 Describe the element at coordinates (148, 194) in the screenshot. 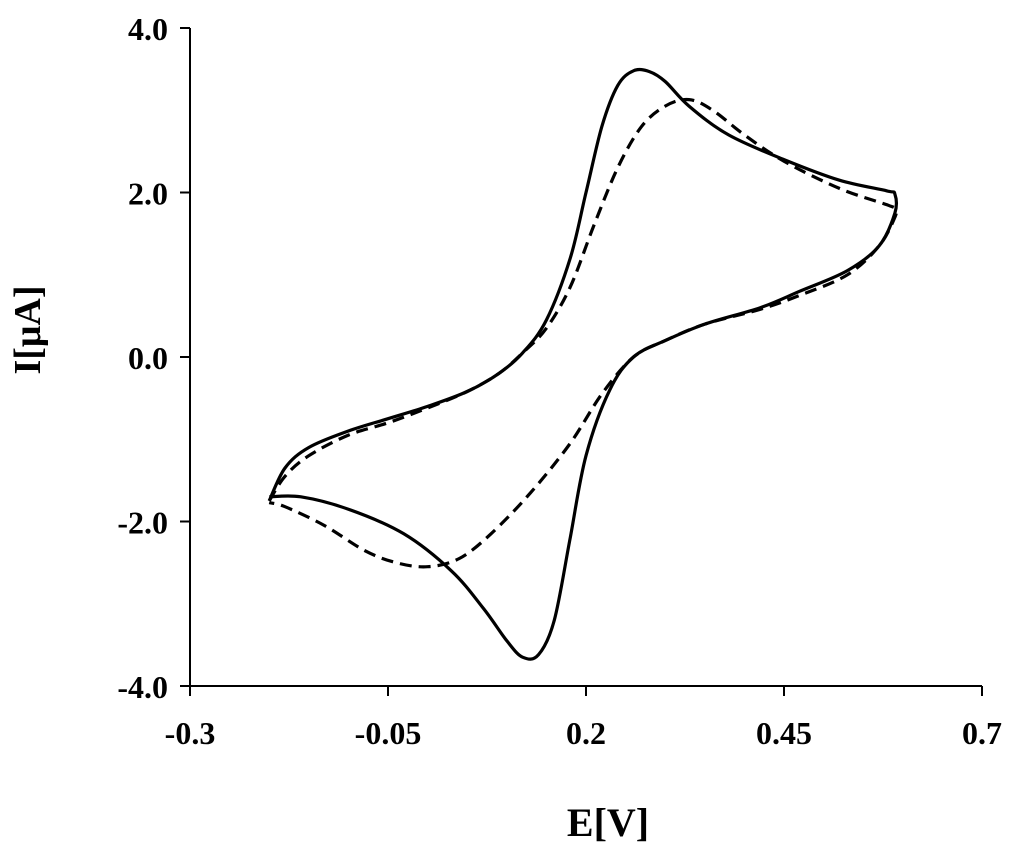

I see `y-tick-label: 2.0` at that location.